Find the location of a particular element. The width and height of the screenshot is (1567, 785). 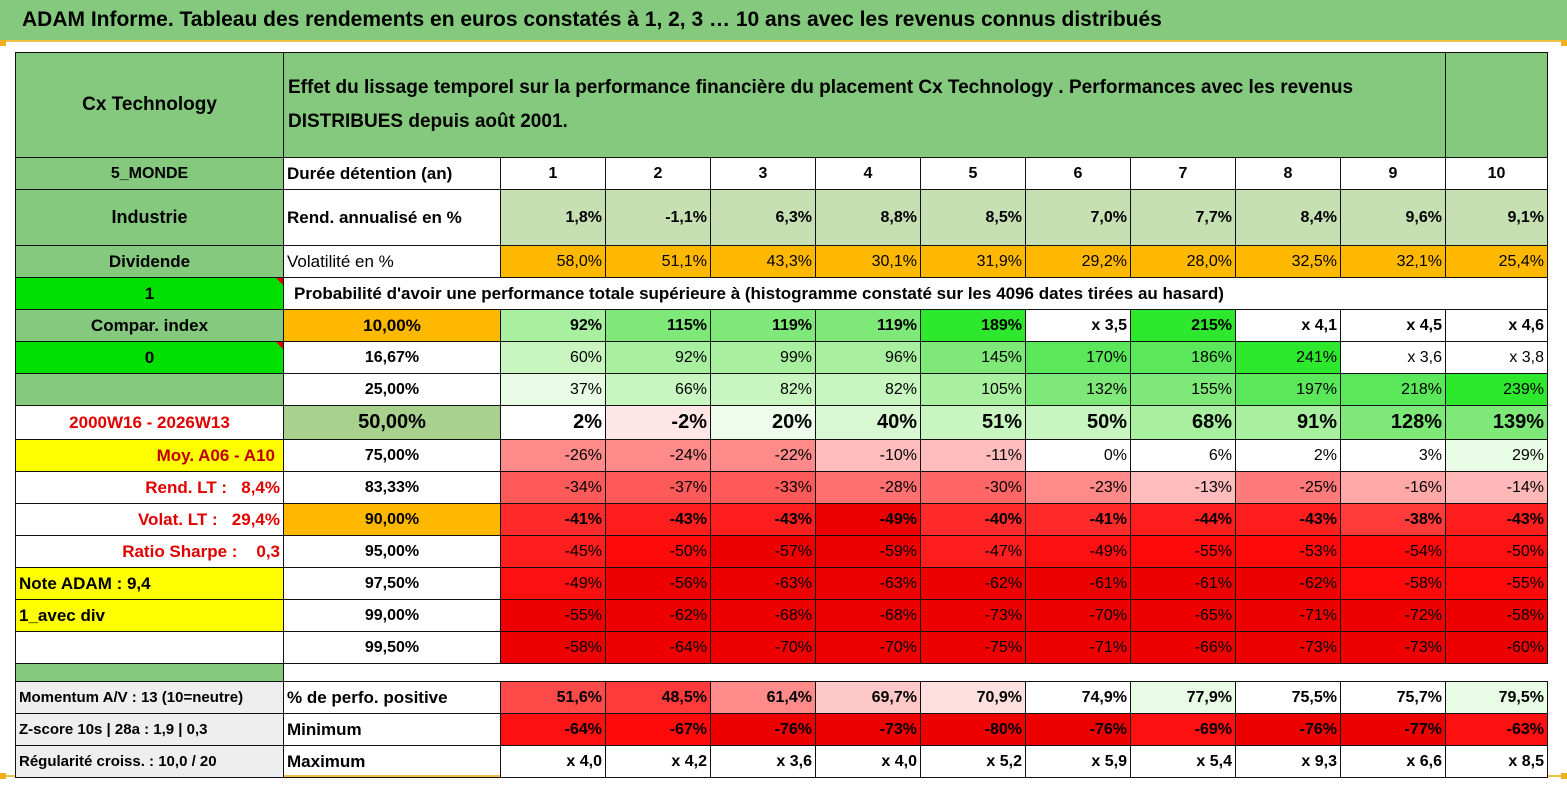

percentile-cell: -64% is located at coordinates (658, 647).